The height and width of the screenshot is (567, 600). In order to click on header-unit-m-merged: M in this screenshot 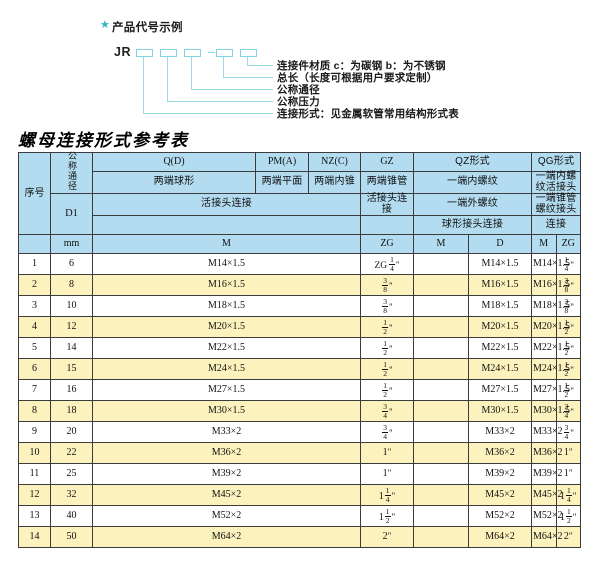, I will do `click(226, 244)`.